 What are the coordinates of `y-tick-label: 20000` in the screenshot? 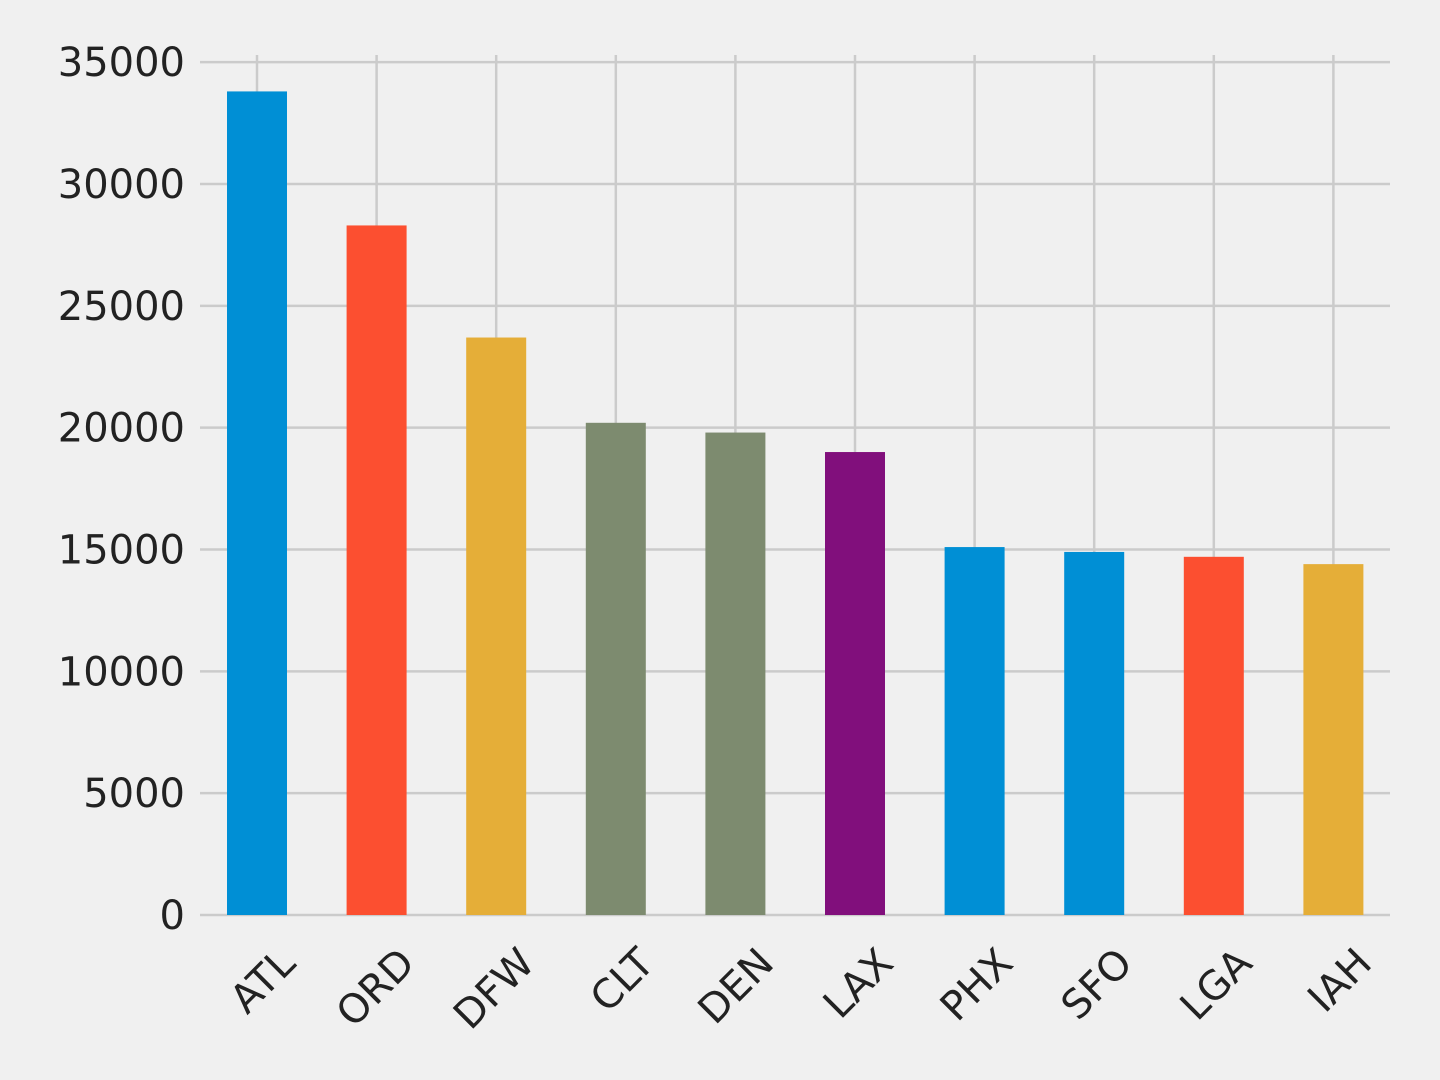 It's located at (121, 429).